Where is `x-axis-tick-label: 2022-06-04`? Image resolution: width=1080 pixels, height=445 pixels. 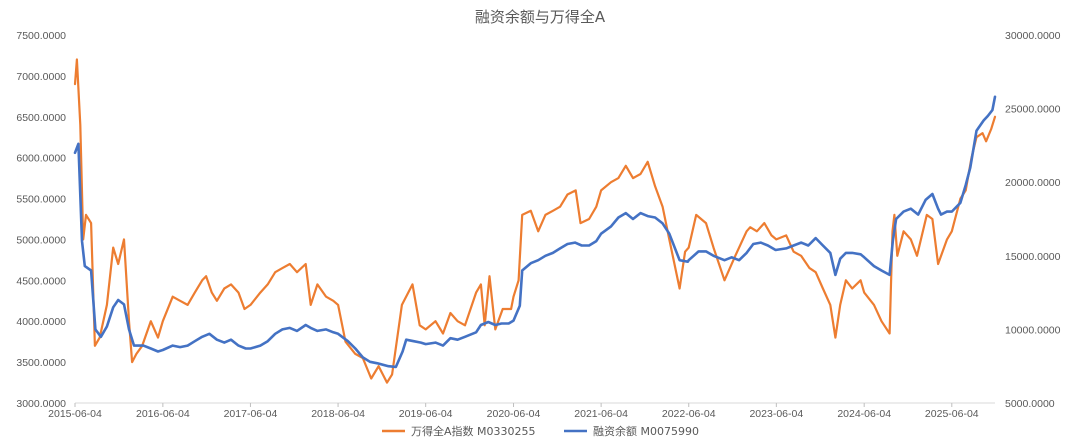
x-axis-tick-label: 2022-06-04 is located at coordinates (689, 414).